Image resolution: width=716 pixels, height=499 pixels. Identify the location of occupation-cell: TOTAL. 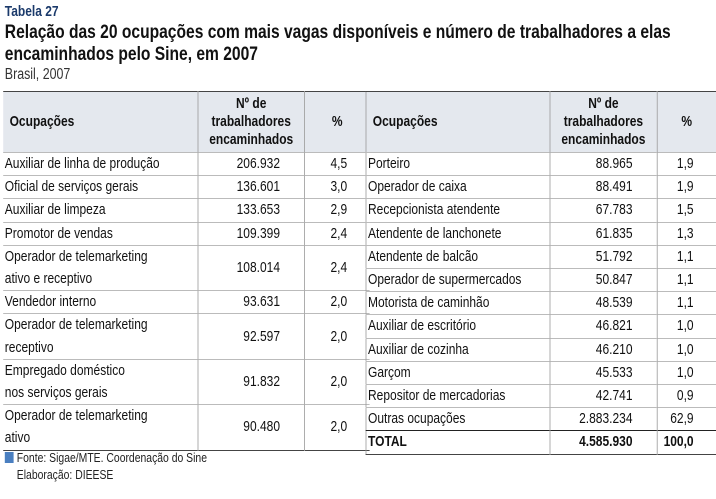
(458, 442).